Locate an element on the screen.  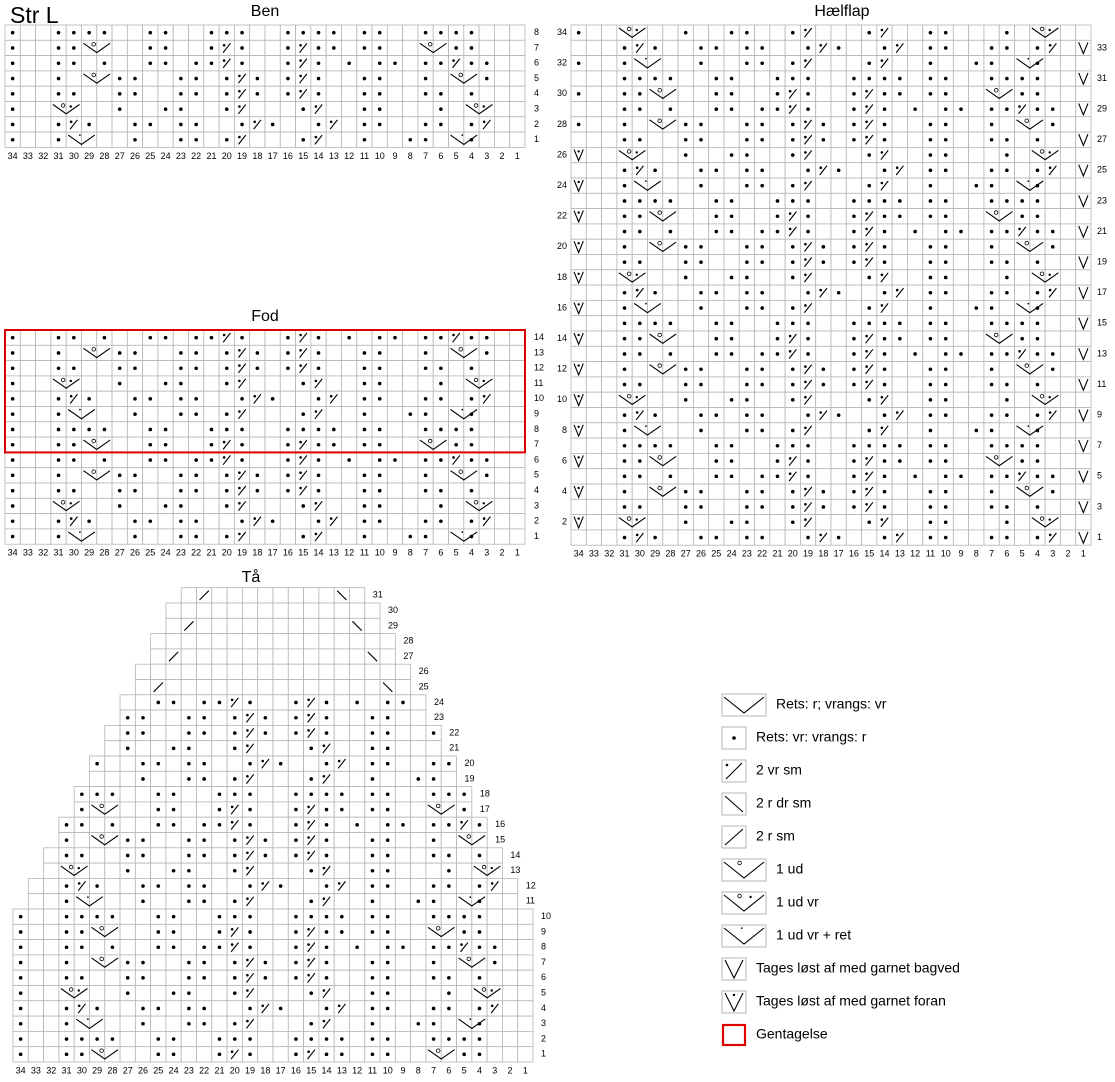
column-number: 13 is located at coordinates (342, 1070).